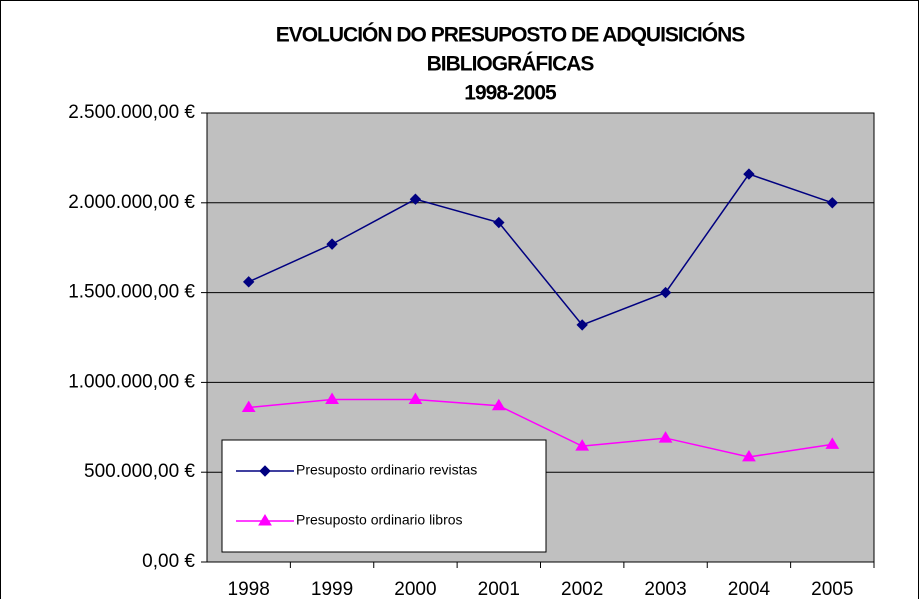  Describe the element at coordinates (131, 292) in the screenshot. I see `y-tick-label: 1.500.000,00 €` at that location.